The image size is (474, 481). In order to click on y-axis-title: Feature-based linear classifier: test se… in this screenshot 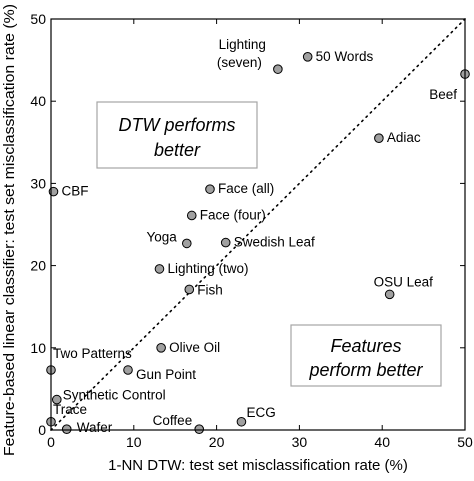, I will do `click(9, 230)`.